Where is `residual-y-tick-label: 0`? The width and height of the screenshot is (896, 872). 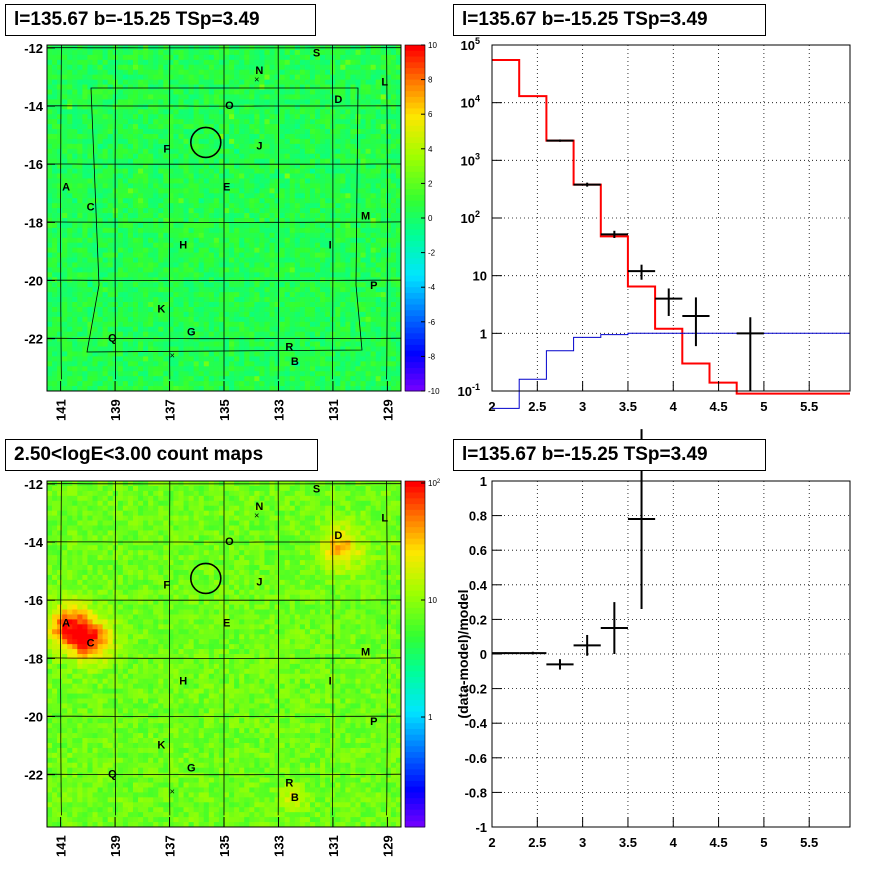
residual-y-tick-label: 0 is located at coordinates (483, 654).